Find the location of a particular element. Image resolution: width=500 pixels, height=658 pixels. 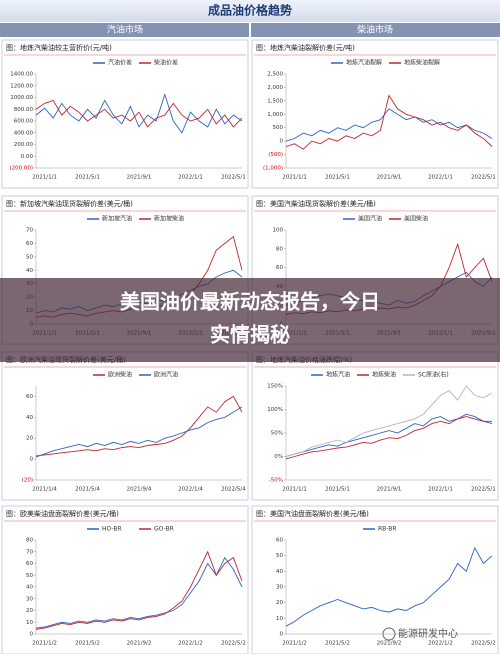

y-tick-label: 1000.00 is located at coordinates (21, 98).